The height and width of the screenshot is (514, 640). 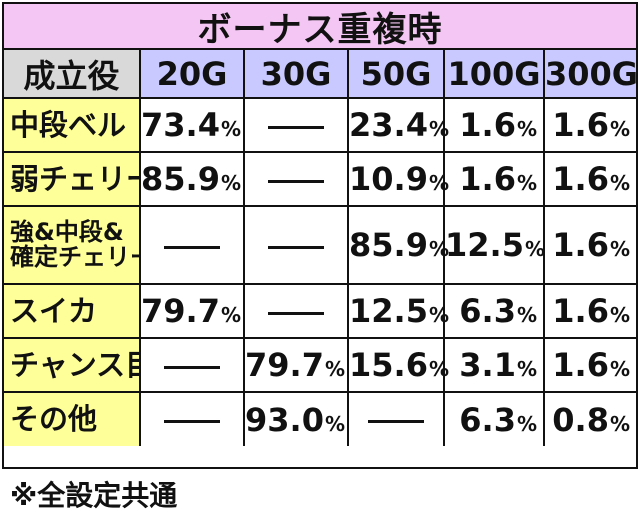 What do you see at coordinates (590, 74) in the screenshot?
I see `header-col-300g: 300G` at bounding box center [590, 74].